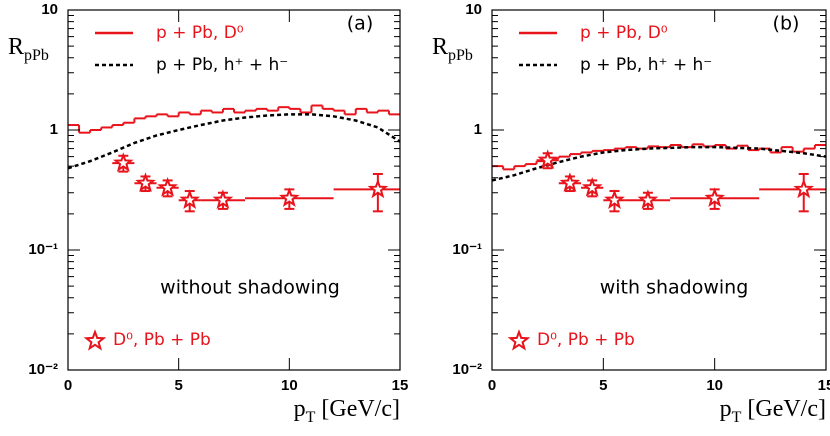 The width and height of the screenshot is (830, 436). I want to click on panel-label: (a), so click(360, 24).